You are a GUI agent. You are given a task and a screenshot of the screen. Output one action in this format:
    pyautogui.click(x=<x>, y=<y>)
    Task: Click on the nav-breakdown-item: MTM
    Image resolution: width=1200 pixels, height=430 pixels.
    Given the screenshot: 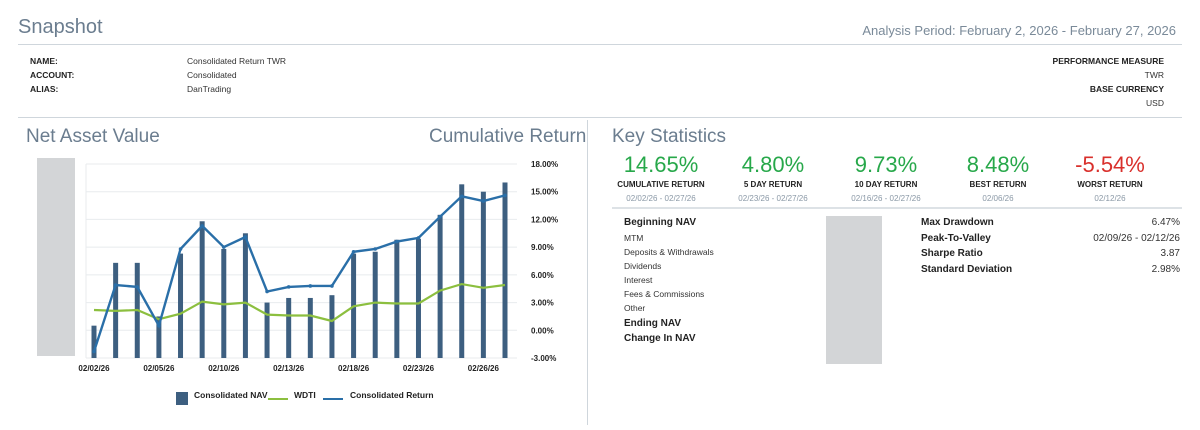 What is the action you would take?
    pyautogui.click(x=634, y=238)
    